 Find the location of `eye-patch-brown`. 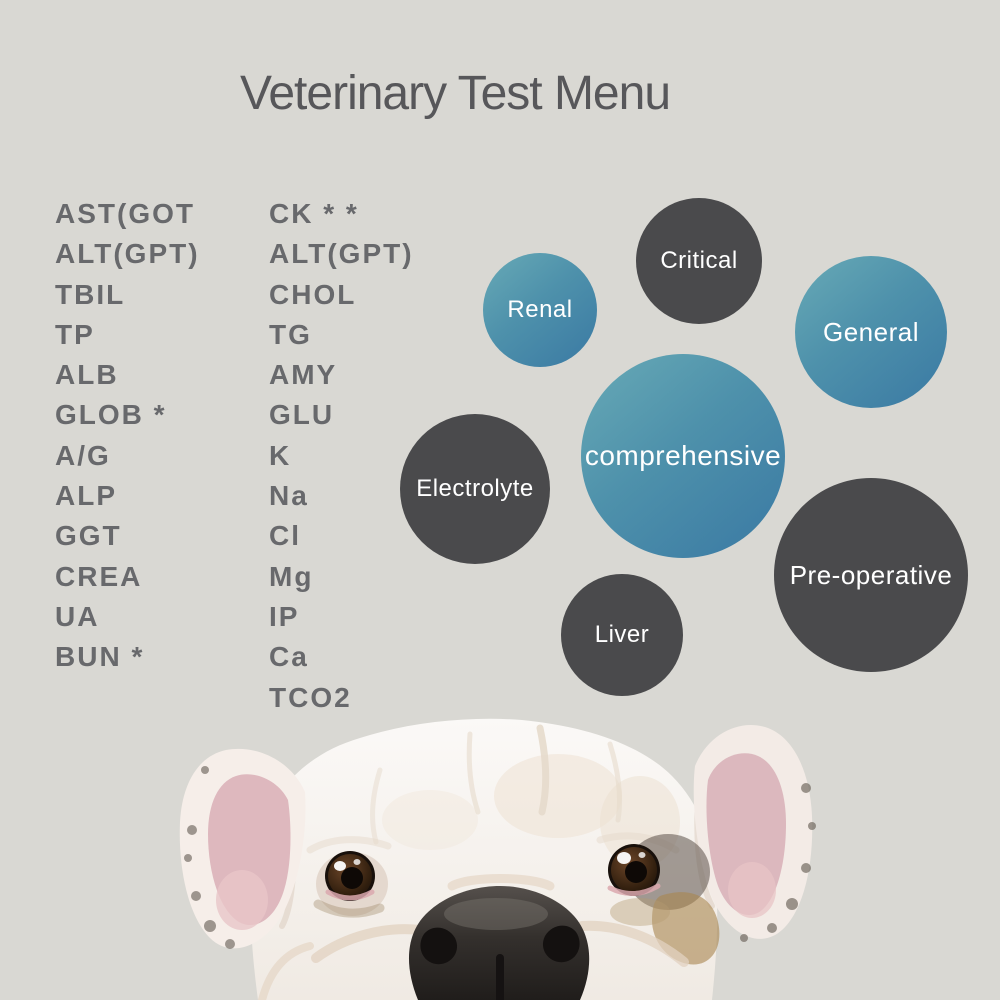

eye-patch-brown is located at coordinates (640, 912).